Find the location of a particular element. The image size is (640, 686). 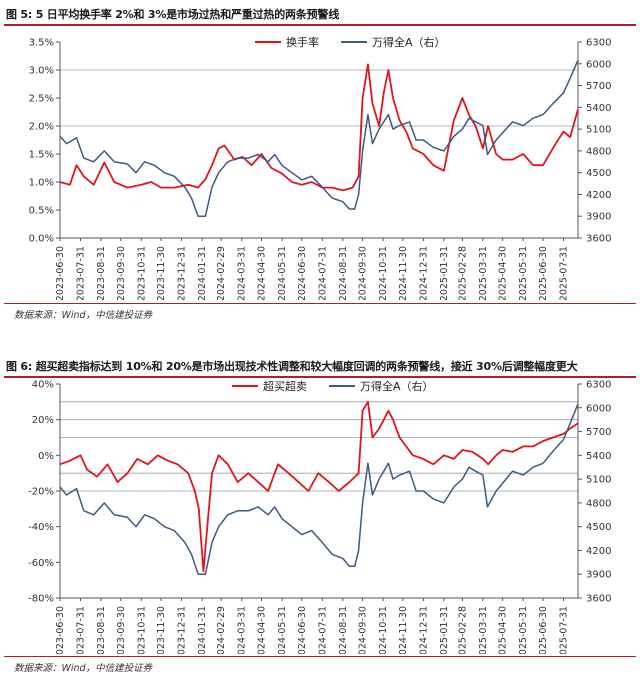

legend-label: 超买超卖 is located at coordinates (285, 386).